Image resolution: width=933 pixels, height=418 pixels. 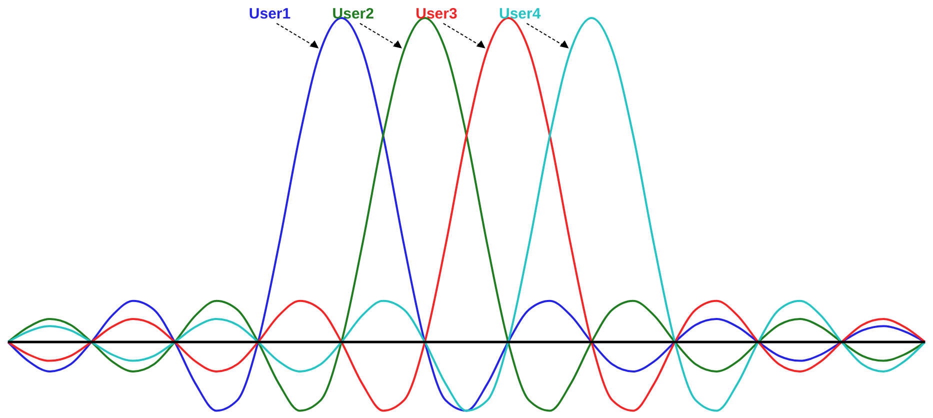 I want to click on text: User4, so click(x=520, y=13).